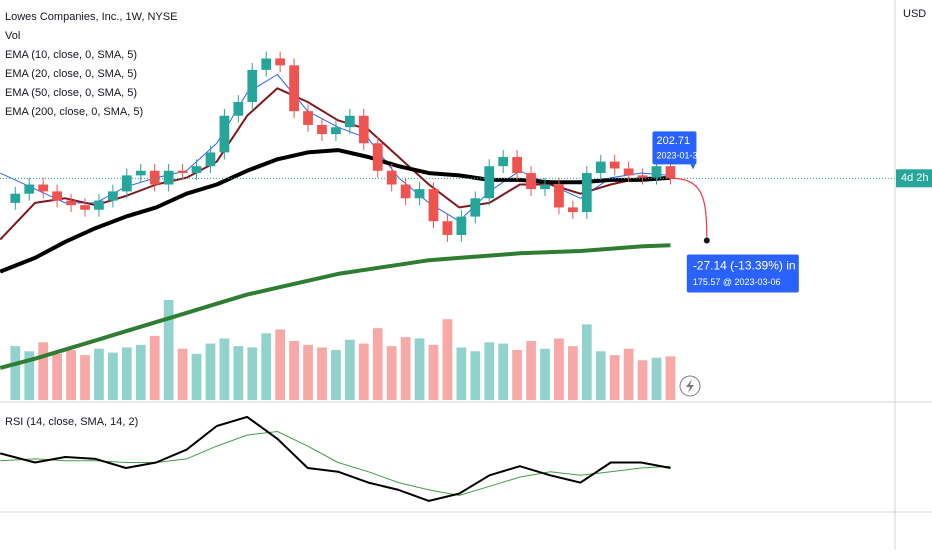 This screenshot has width=932, height=555. I want to click on start-date: 2023-01-30, so click(679, 156).